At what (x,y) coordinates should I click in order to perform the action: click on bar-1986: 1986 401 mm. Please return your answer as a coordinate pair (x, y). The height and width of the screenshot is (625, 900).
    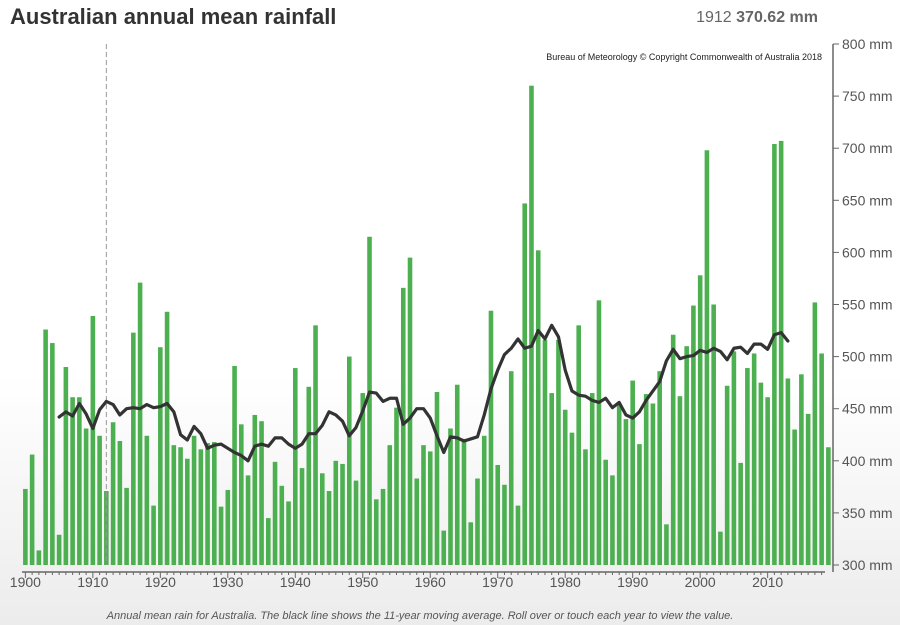
    Looking at the image, I should click on (605, 512).